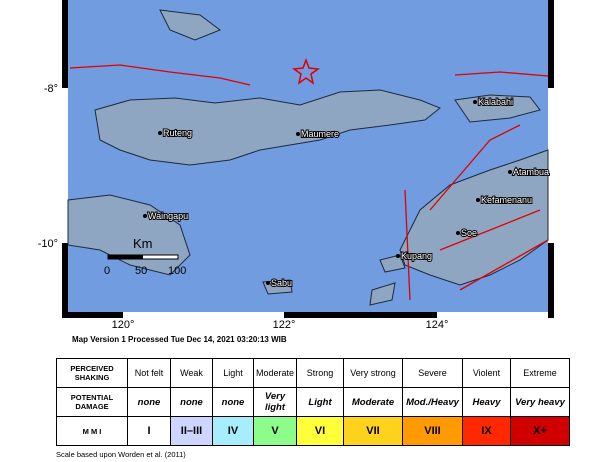 The image size is (602, 462). I want to click on mmi-cell: IX, so click(486, 431).